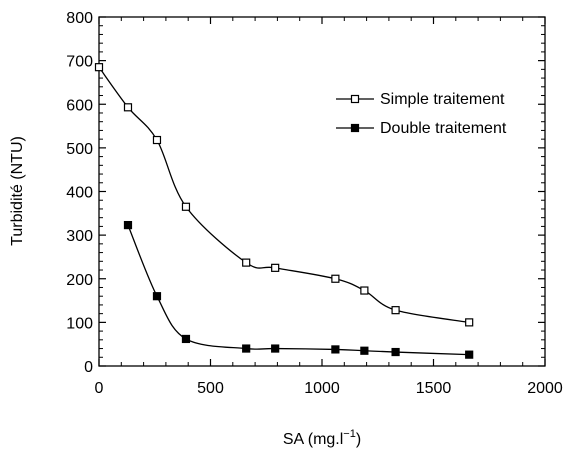 The width and height of the screenshot is (567, 452). What do you see at coordinates (79, 62) in the screenshot?
I see `y-tick-label: 700` at bounding box center [79, 62].